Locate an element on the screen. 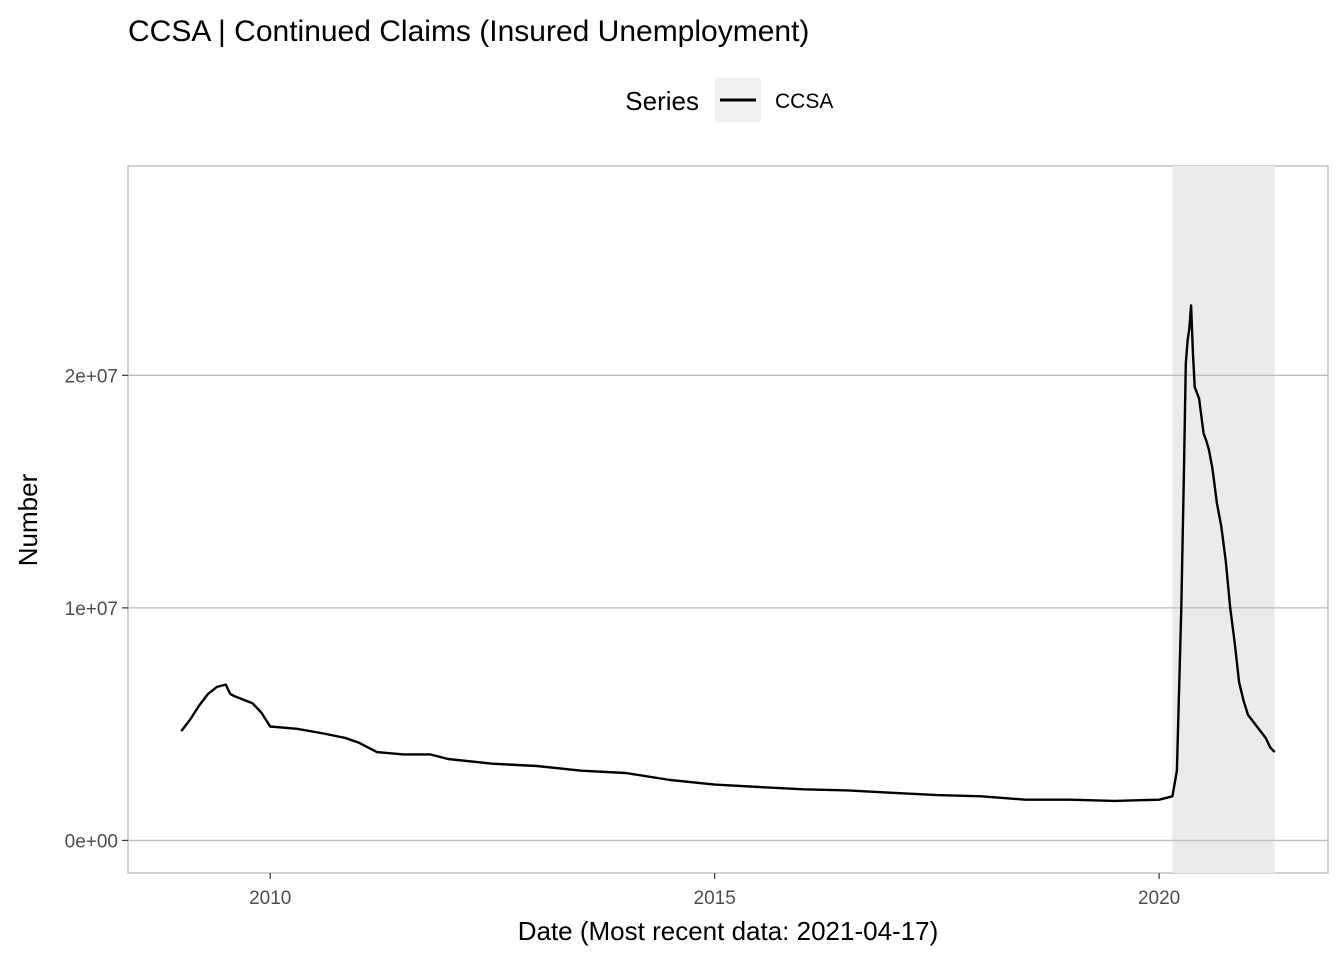 The width and height of the screenshot is (1344, 960). shaded-region is located at coordinates (1223, 519).